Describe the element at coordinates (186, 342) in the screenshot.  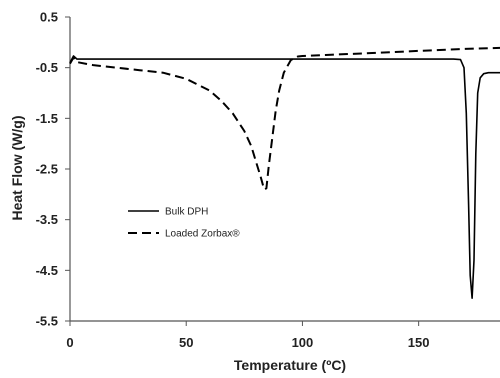
I see `x-tick-label: 50` at that location.